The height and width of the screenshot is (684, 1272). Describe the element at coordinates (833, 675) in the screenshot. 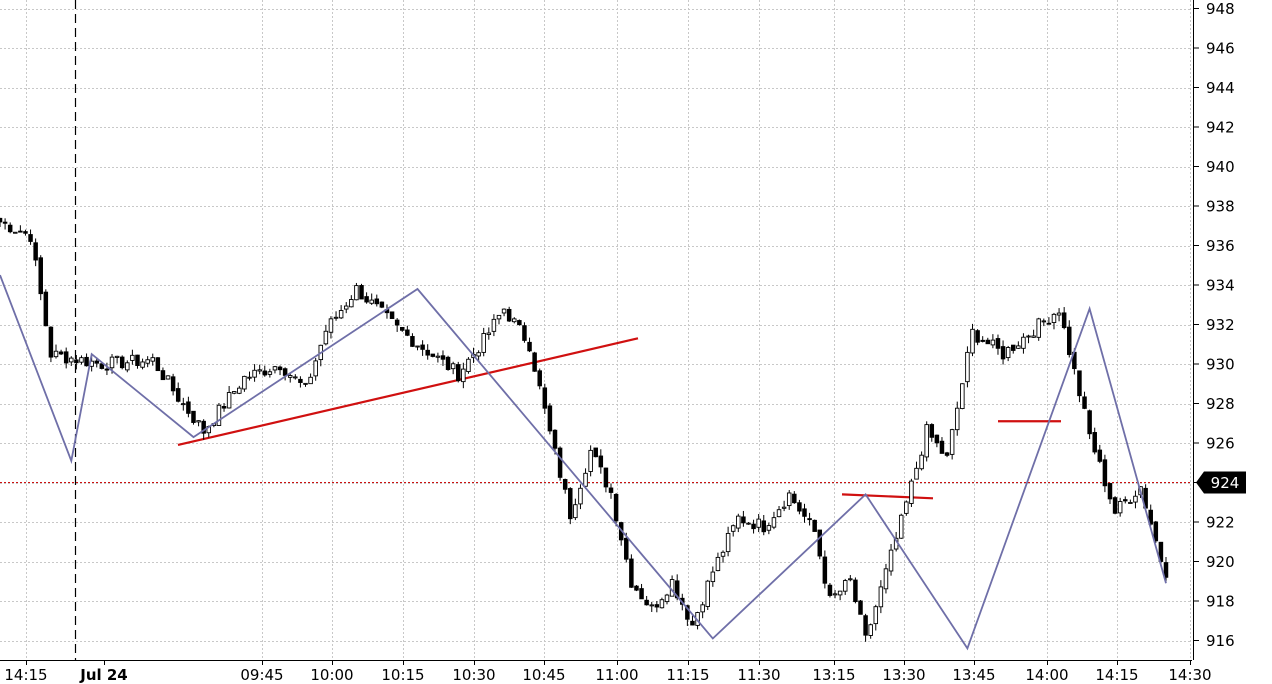

I see `x-tick-label: 13:15` at that location.